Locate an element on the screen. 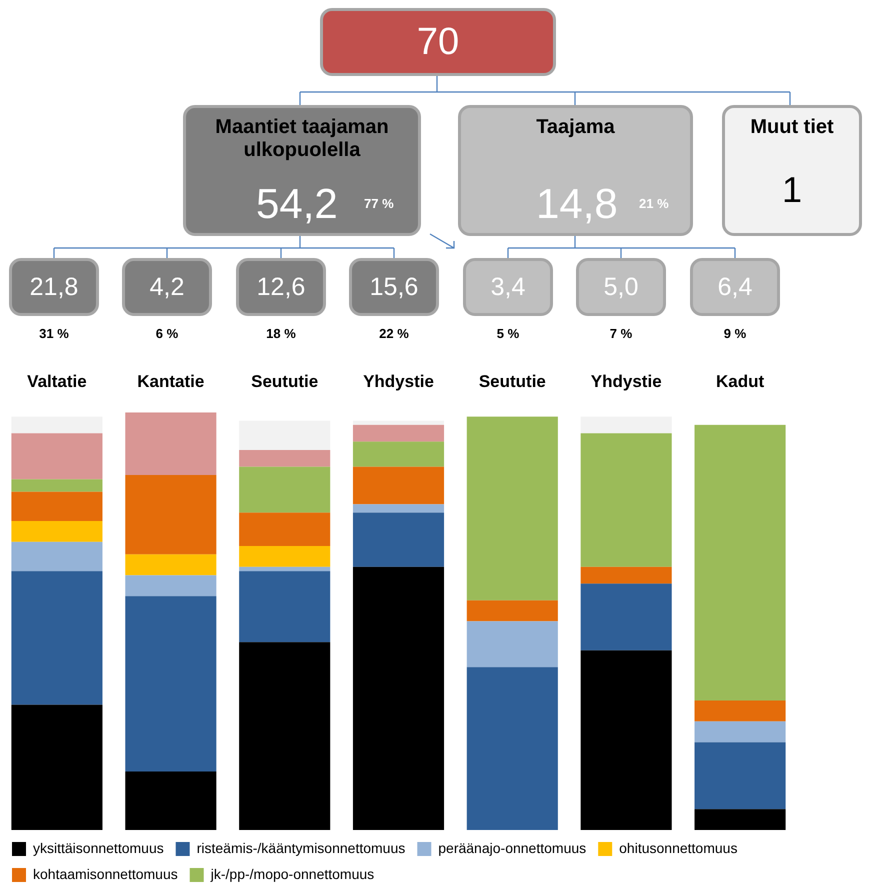 The height and width of the screenshot is (893, 877). text: 6 % is located at coordinates (167, 333).